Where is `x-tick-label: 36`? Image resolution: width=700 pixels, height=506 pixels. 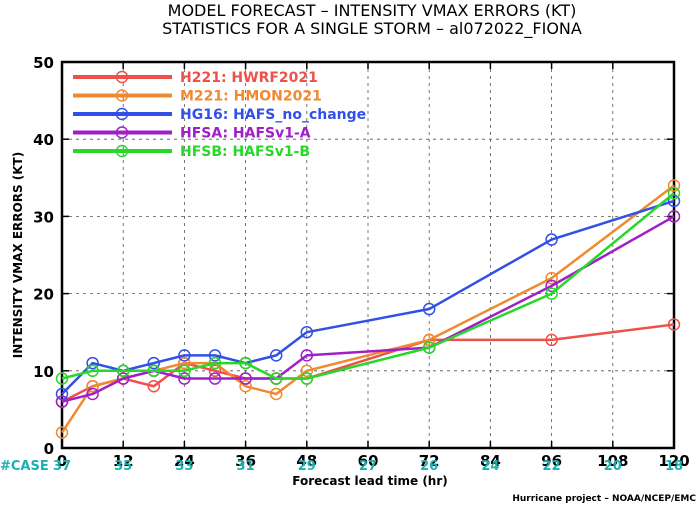
x-tick-label: 36 is located at coordinates (245, 461).